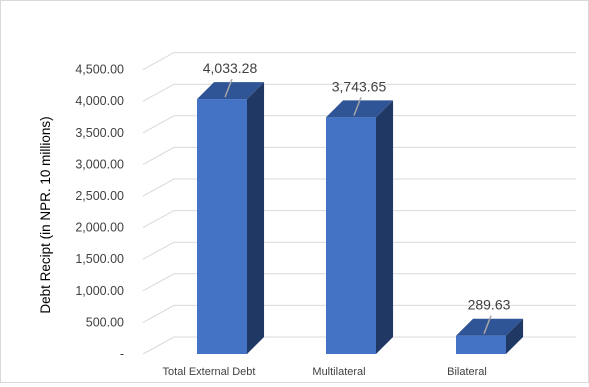 The height and width of the screenshot is (387, 589). I want to click on y-tick-label: 4,500.00, so click(99, 70).